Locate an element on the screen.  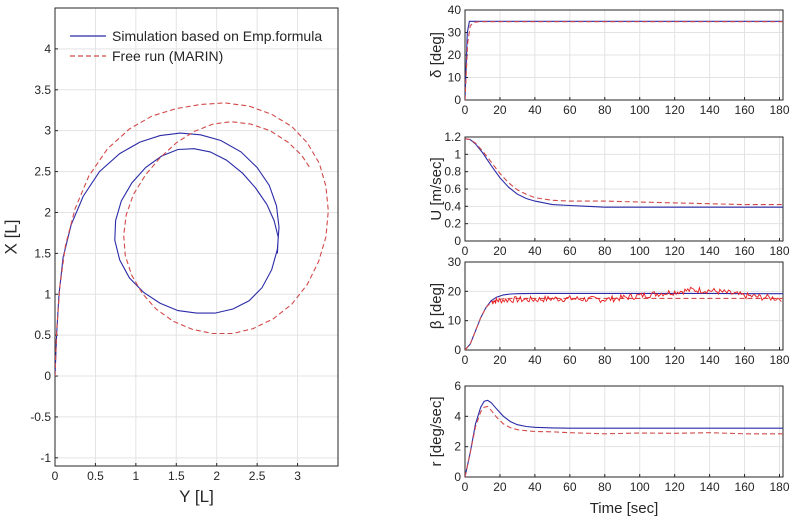
y-axis-label: U [m/sec] is located at coordinates (436, 188).